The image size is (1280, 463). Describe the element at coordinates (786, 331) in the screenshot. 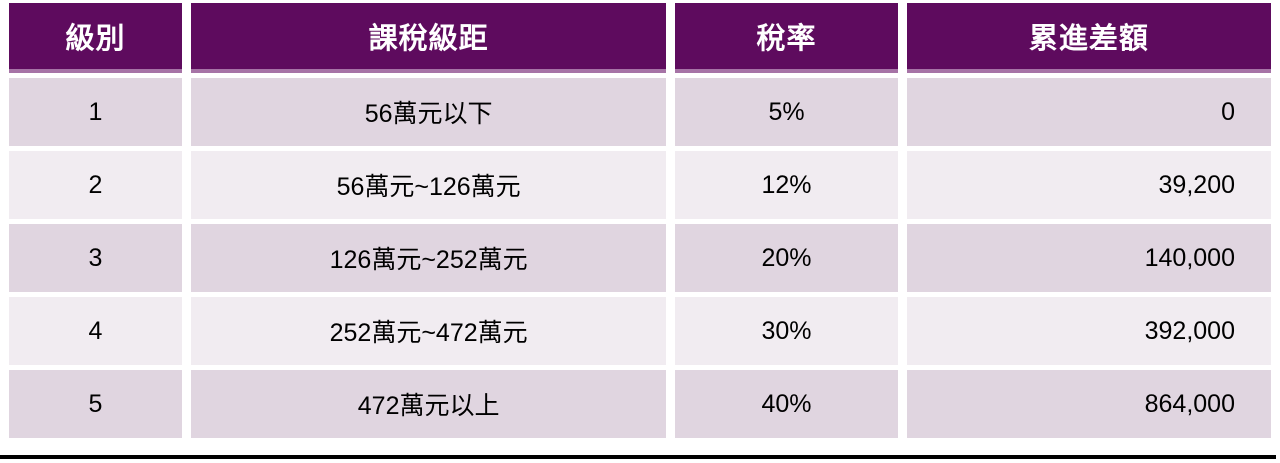

I see `rate-cell: 30%` at that location.